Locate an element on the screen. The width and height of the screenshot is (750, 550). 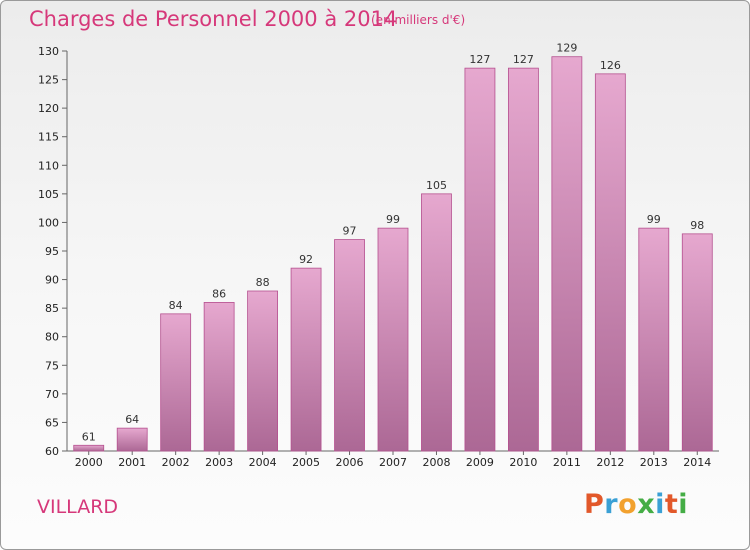
y-tick-label: 60 is located at coordinates (52, 451).